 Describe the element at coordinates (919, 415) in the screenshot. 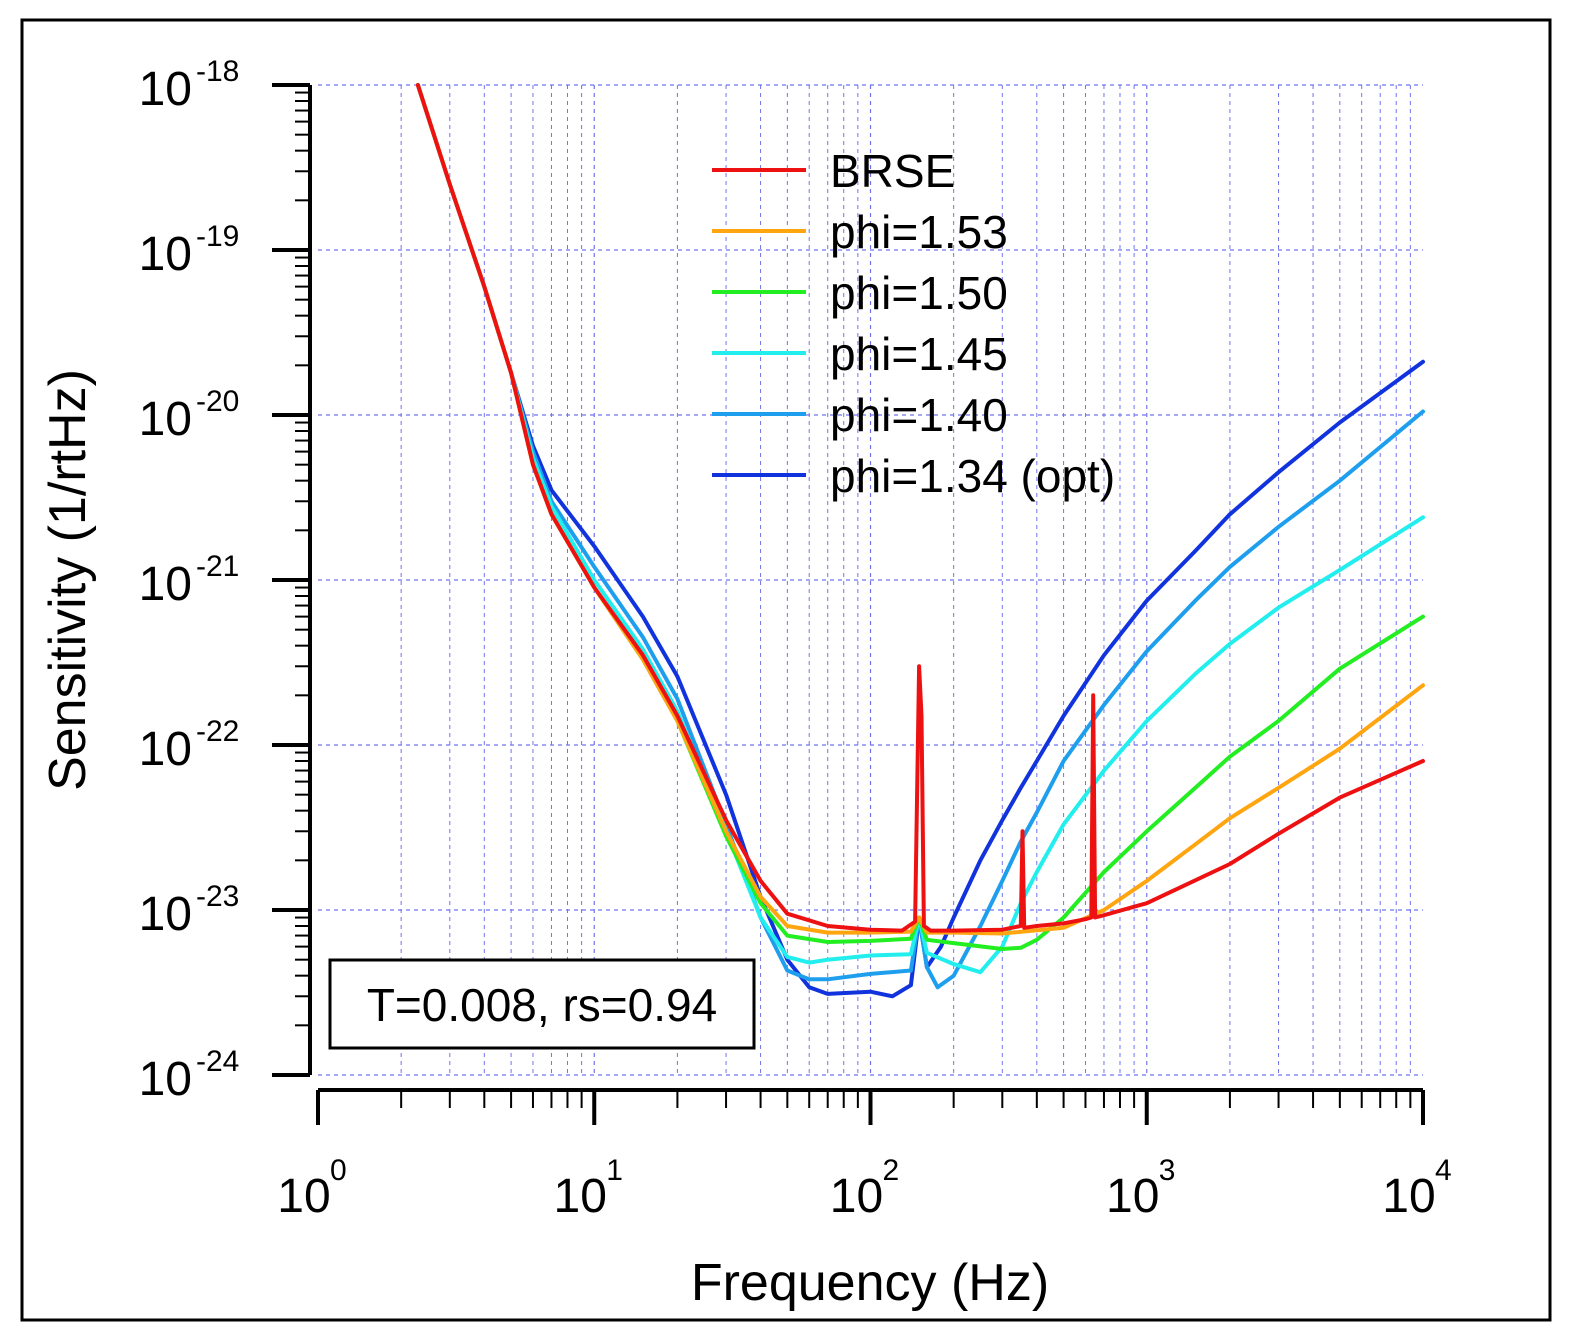

I see `legend-label: phi=1.40` at that location.